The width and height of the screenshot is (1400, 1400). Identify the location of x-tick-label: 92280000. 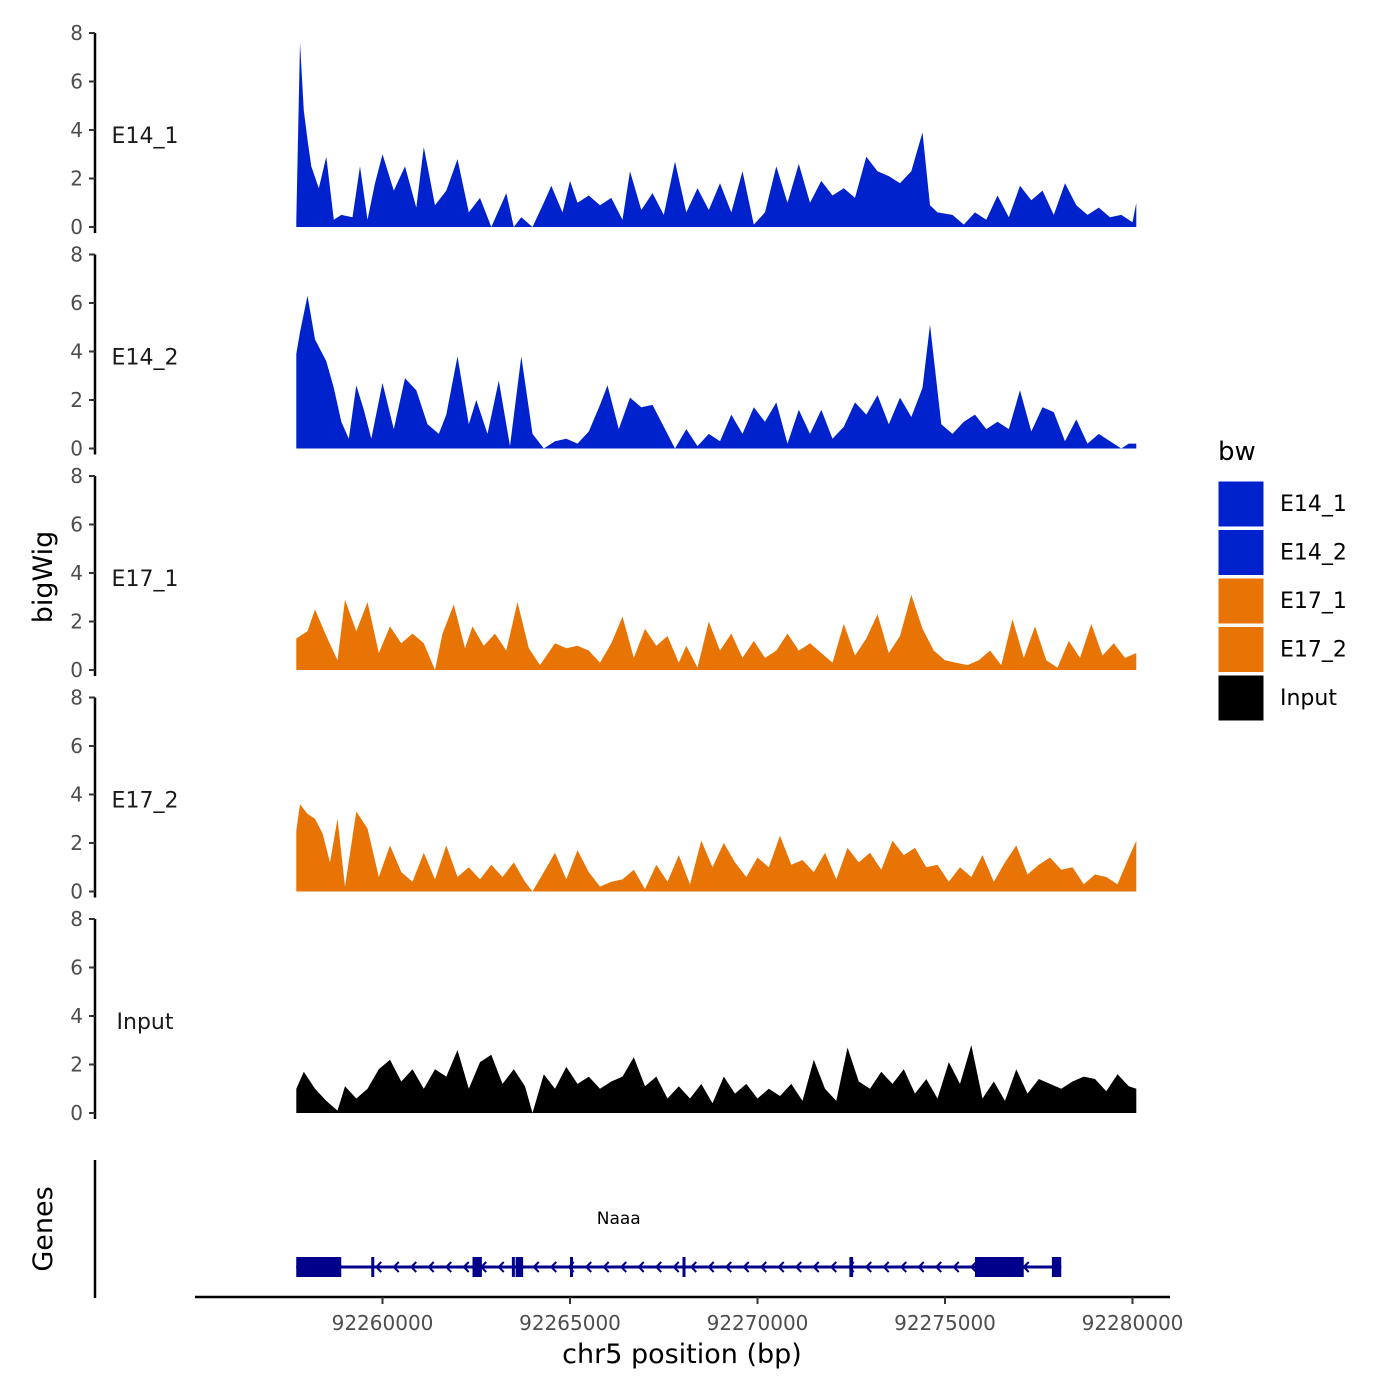
(1133, 1323).